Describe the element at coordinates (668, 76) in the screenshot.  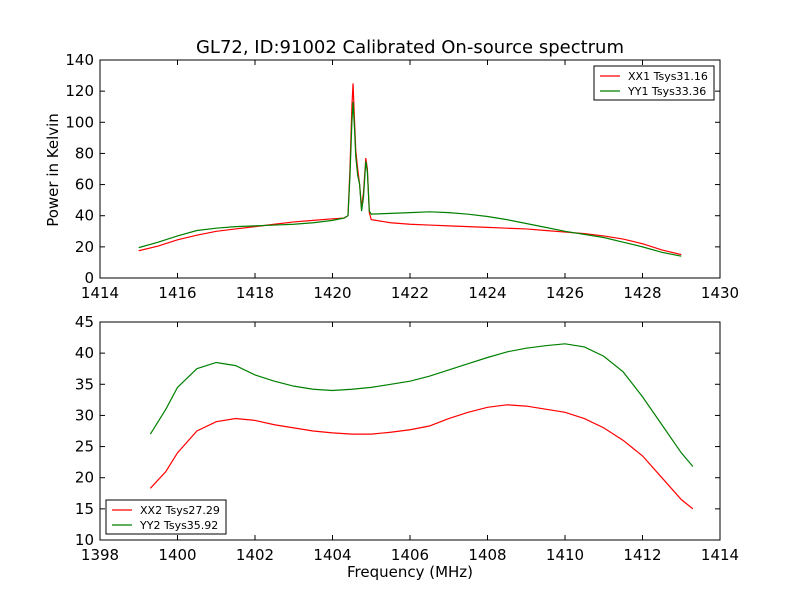
I see `top-legend-label-1: XX1 Tsys31.16` at that location.